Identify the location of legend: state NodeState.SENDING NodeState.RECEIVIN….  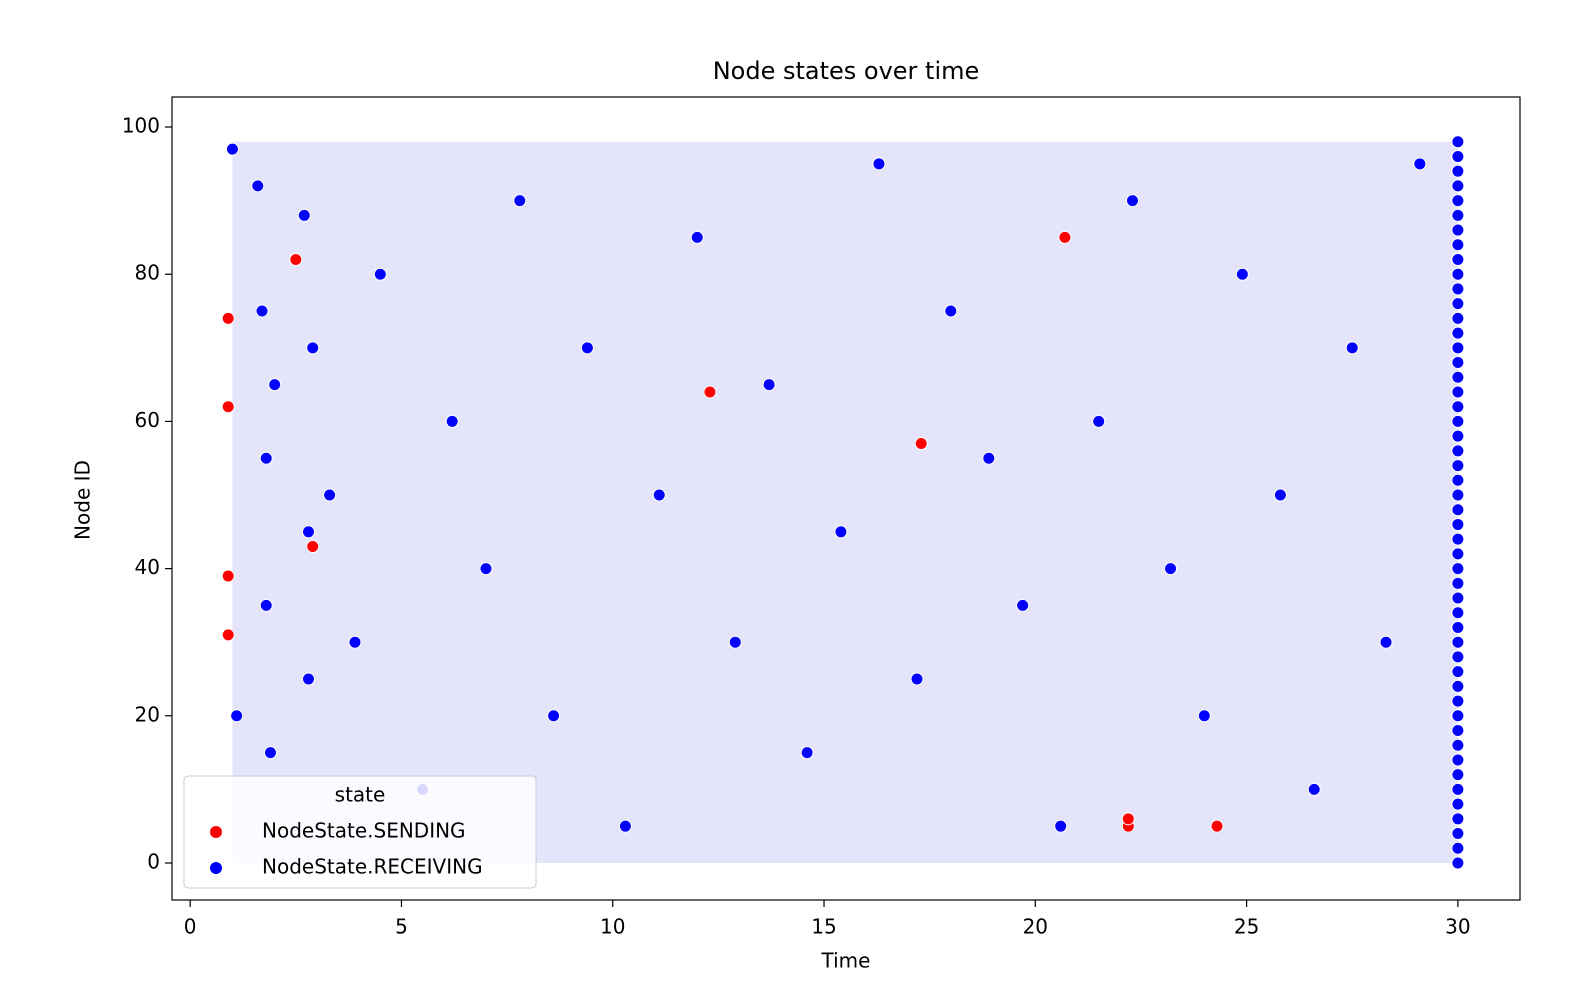
(360, 832).